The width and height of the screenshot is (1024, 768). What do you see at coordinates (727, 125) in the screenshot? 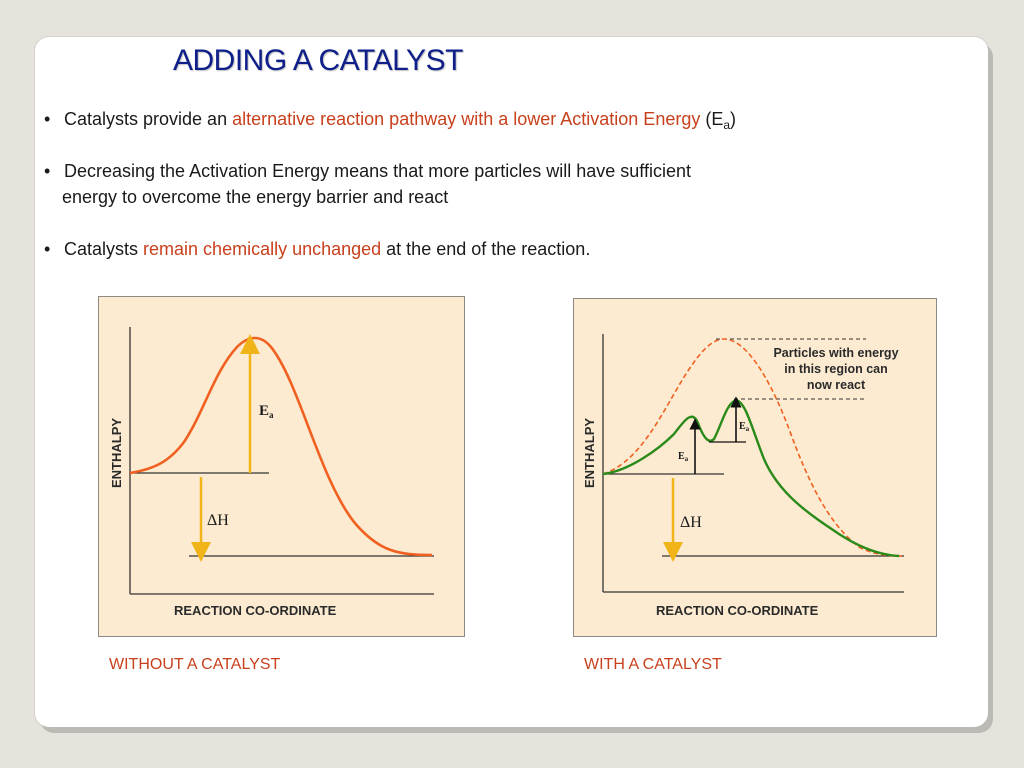
I see `bullet-subscript: a` at bounding box center [727, 125].